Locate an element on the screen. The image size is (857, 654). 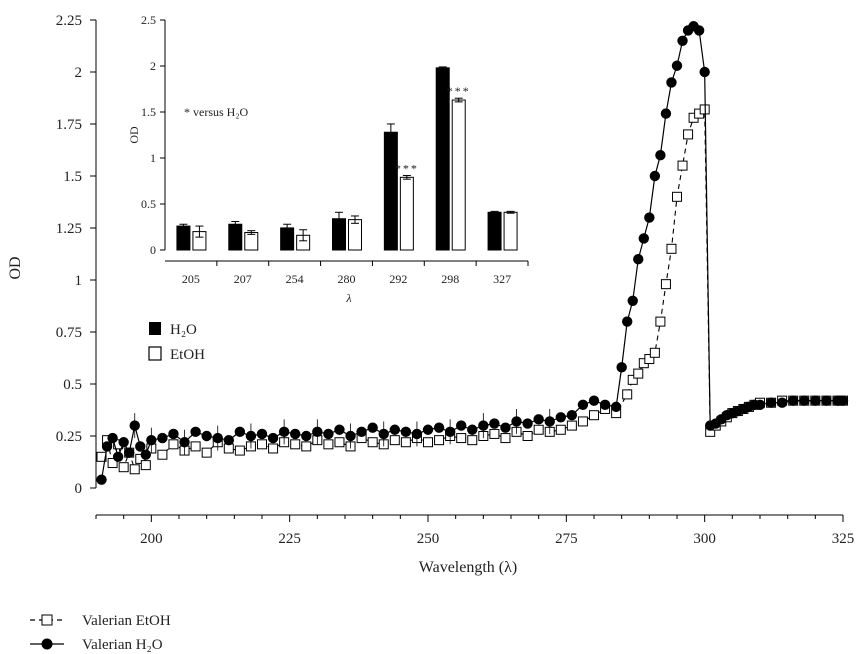
inset-chart-bars: *** *** is located at coordinates (347, 158).